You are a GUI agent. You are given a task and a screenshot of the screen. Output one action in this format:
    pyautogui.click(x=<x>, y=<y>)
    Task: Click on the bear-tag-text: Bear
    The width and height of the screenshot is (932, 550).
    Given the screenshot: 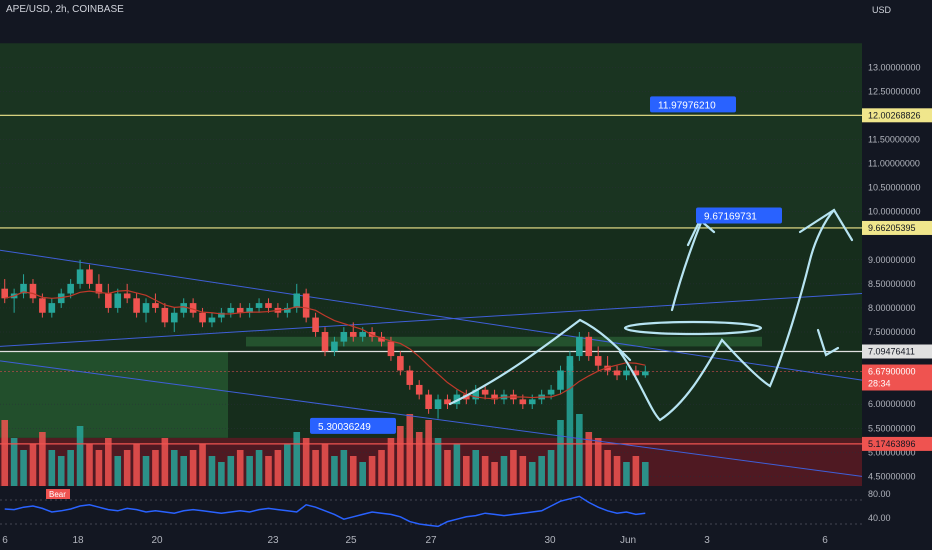 What is the action you would take?
    pyautogui.click(x=57, y=494)
    